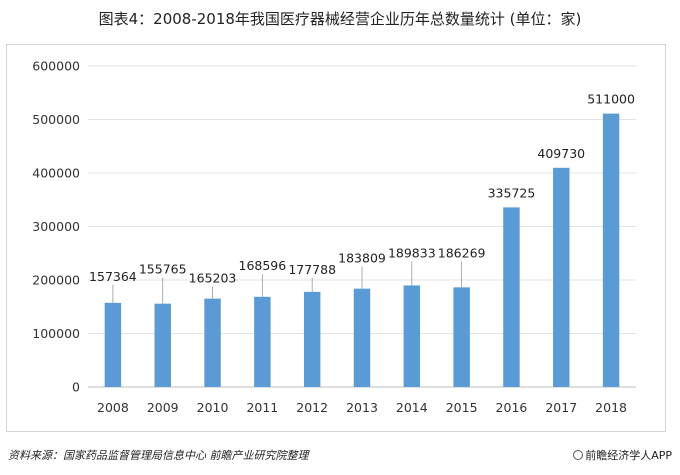 Image resolution: width=680 pixels, height=475 pixels. I want to click on bar-2014, so click(412, 336).